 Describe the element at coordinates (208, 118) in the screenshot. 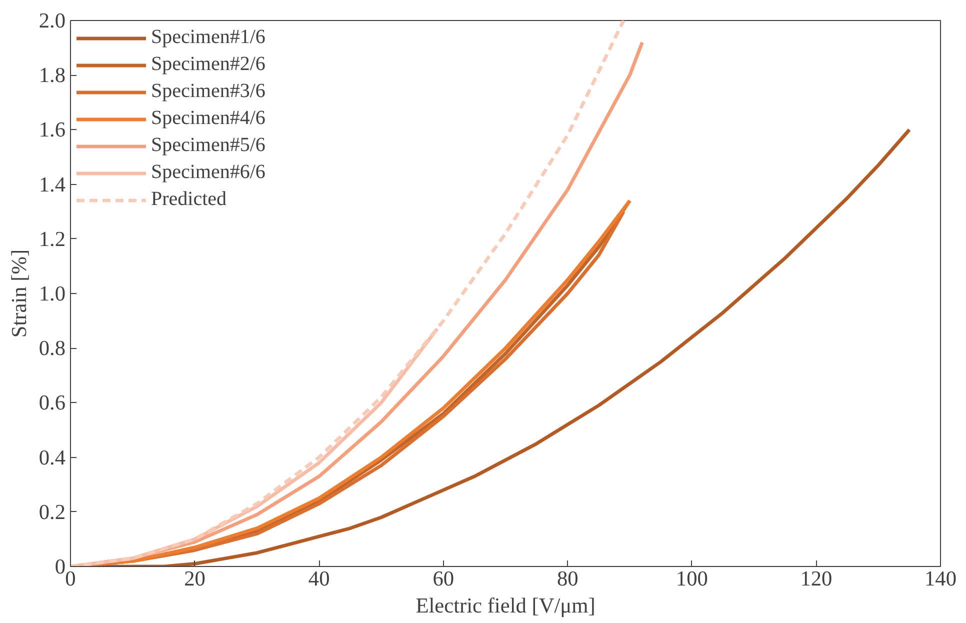

I see `legend-label: Specimen#4/6` at that location.